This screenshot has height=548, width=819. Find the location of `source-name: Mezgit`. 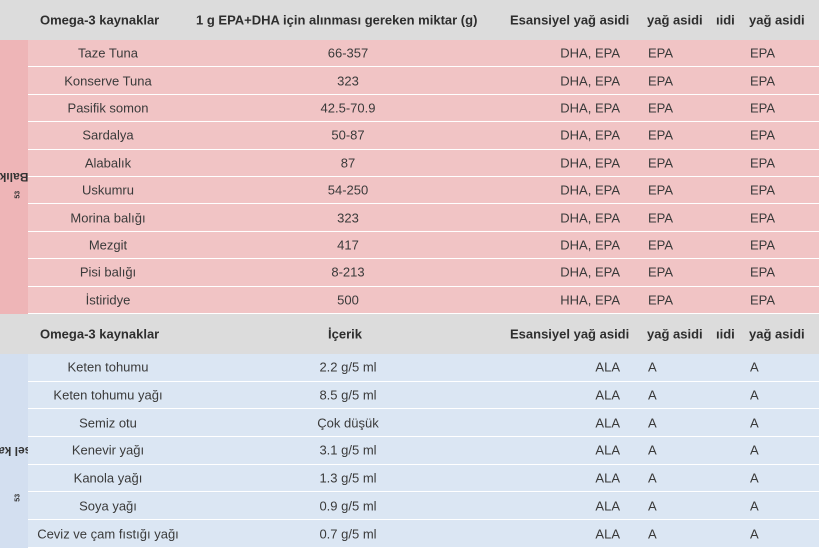

source-name: Mezgit is located at coordinates (108, 245).